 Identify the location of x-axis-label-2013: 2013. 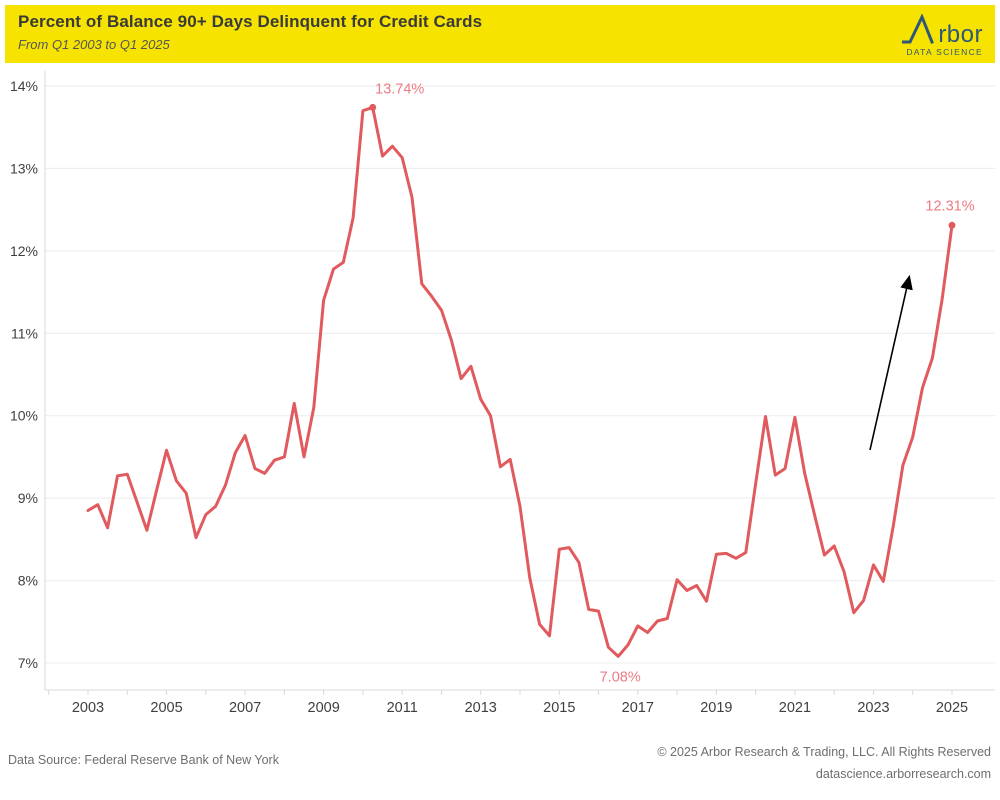
(481, 708).